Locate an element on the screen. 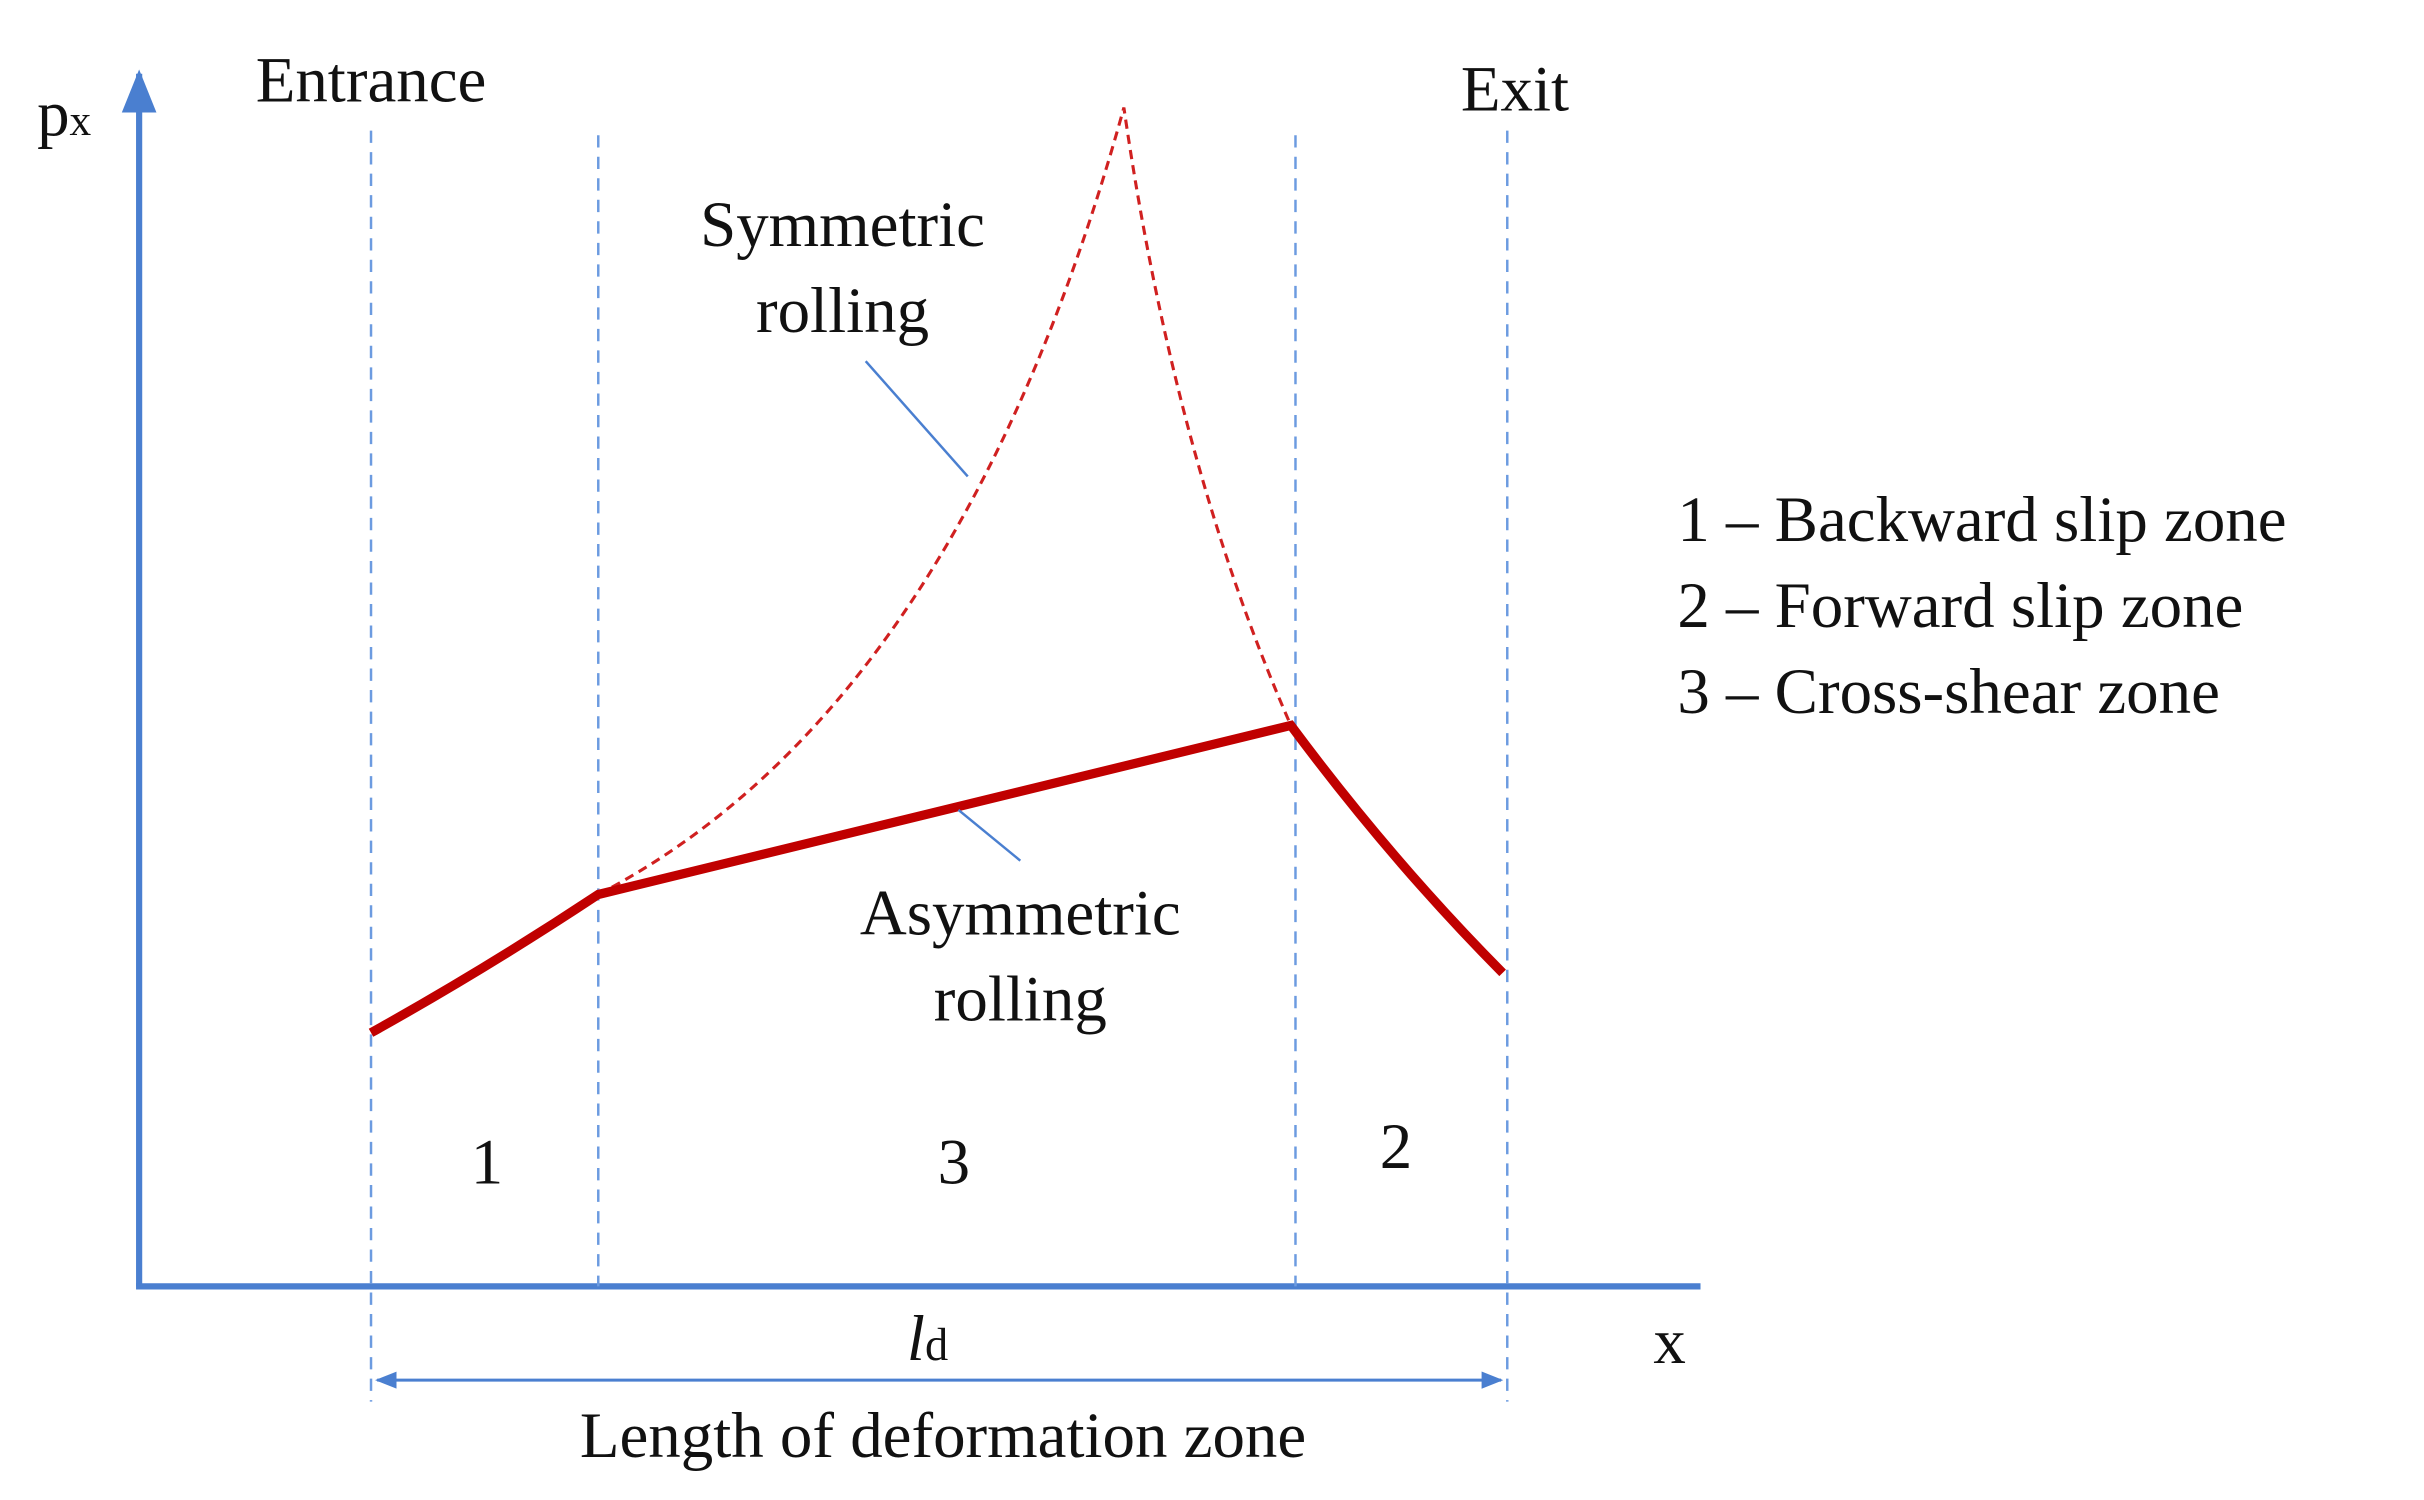 The width and height of the screenshot is (2424, 1500). dimension-symbol: ld is located at coordinates (927, 1339).